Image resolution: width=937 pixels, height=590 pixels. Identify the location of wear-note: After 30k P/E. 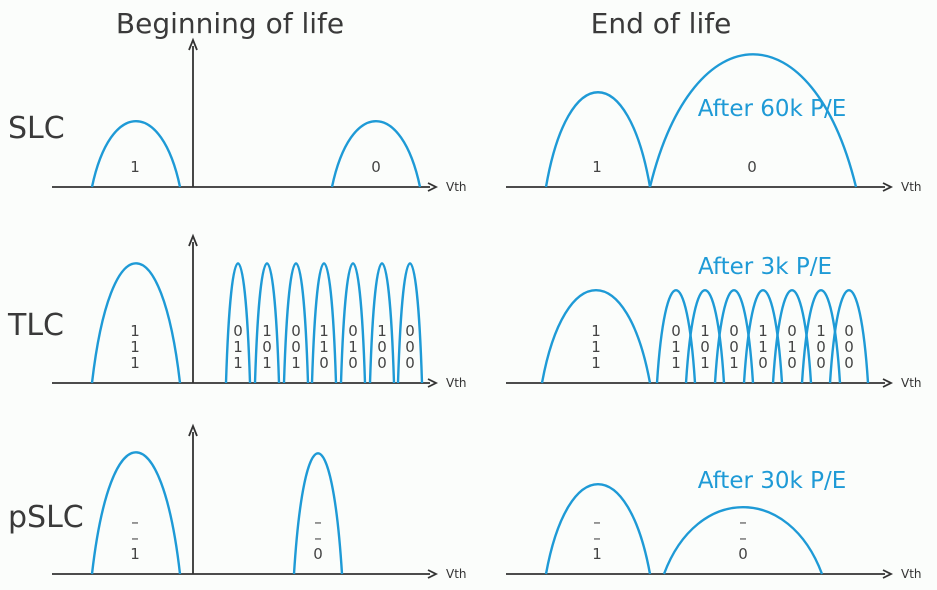
(772, 481).